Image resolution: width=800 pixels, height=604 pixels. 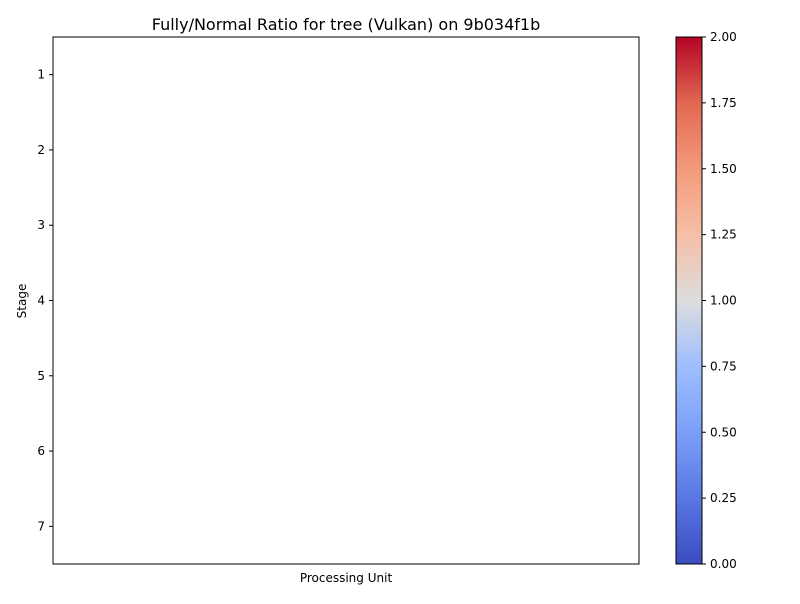 I want to click on y-tick-label: 1, so click(x=41, y=75).